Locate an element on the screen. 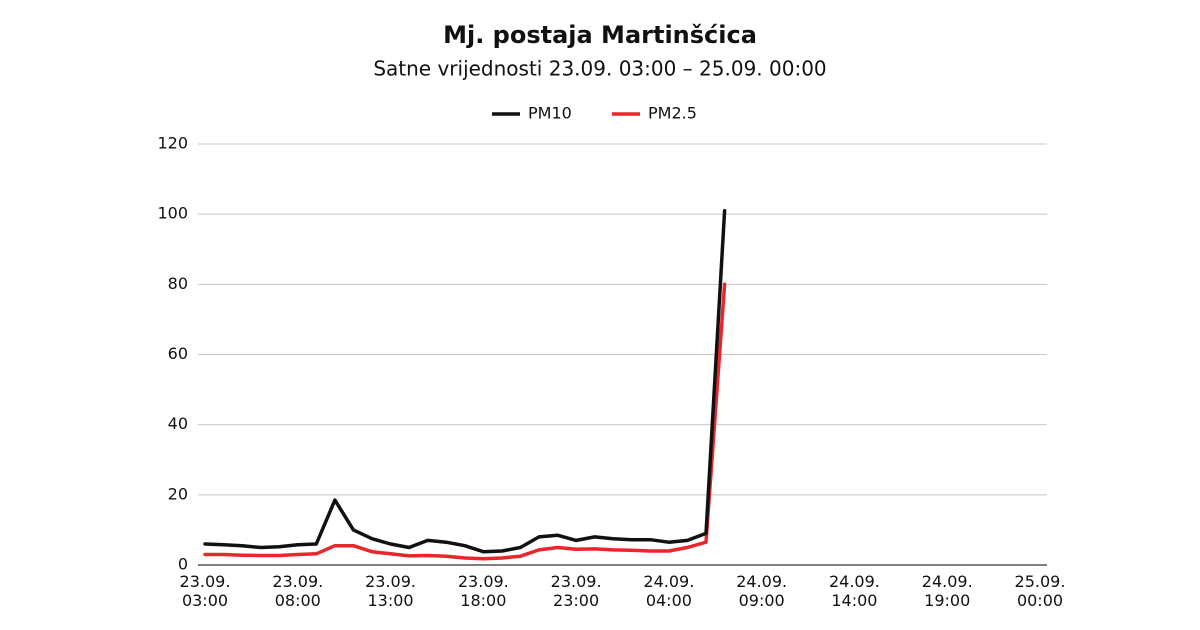 Image resolution: width=1200 pixels, height=630 pixels. x-tick-label: 24.09. 09:00 is located at coordinates (762, 591).